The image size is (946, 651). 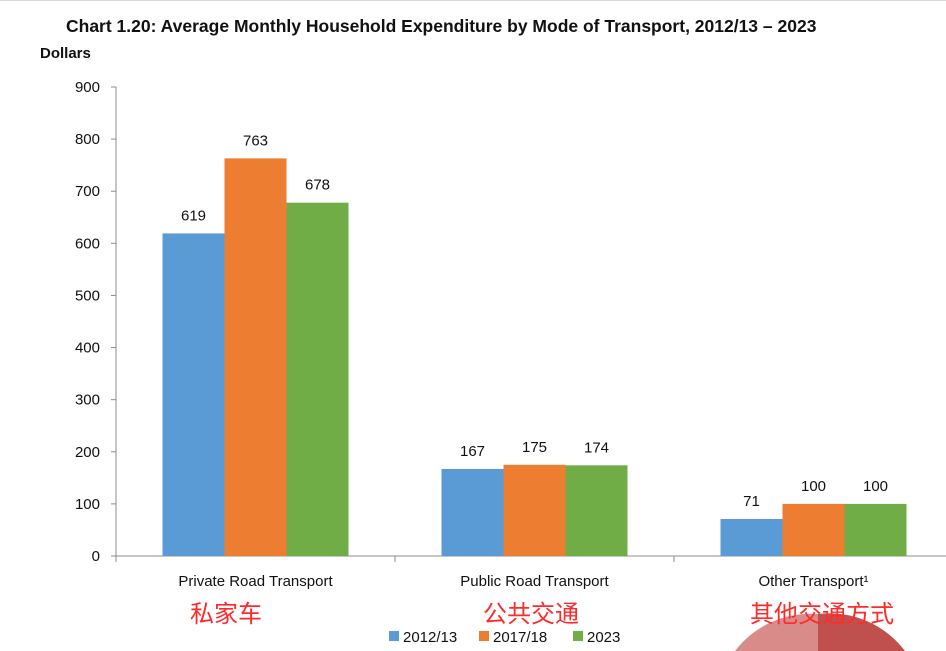 I want to click on chinese-annotations: 私家车 公共交通 其他交通方式, so click(x=542, y=614).